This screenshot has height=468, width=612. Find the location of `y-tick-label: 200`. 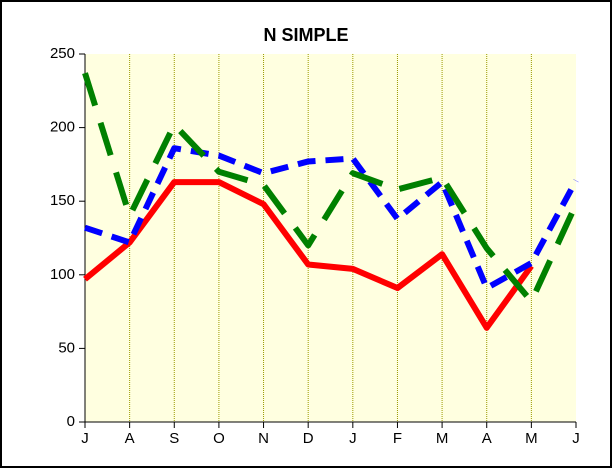

y-tick-label: 200 is located at coordinates (62, 127).